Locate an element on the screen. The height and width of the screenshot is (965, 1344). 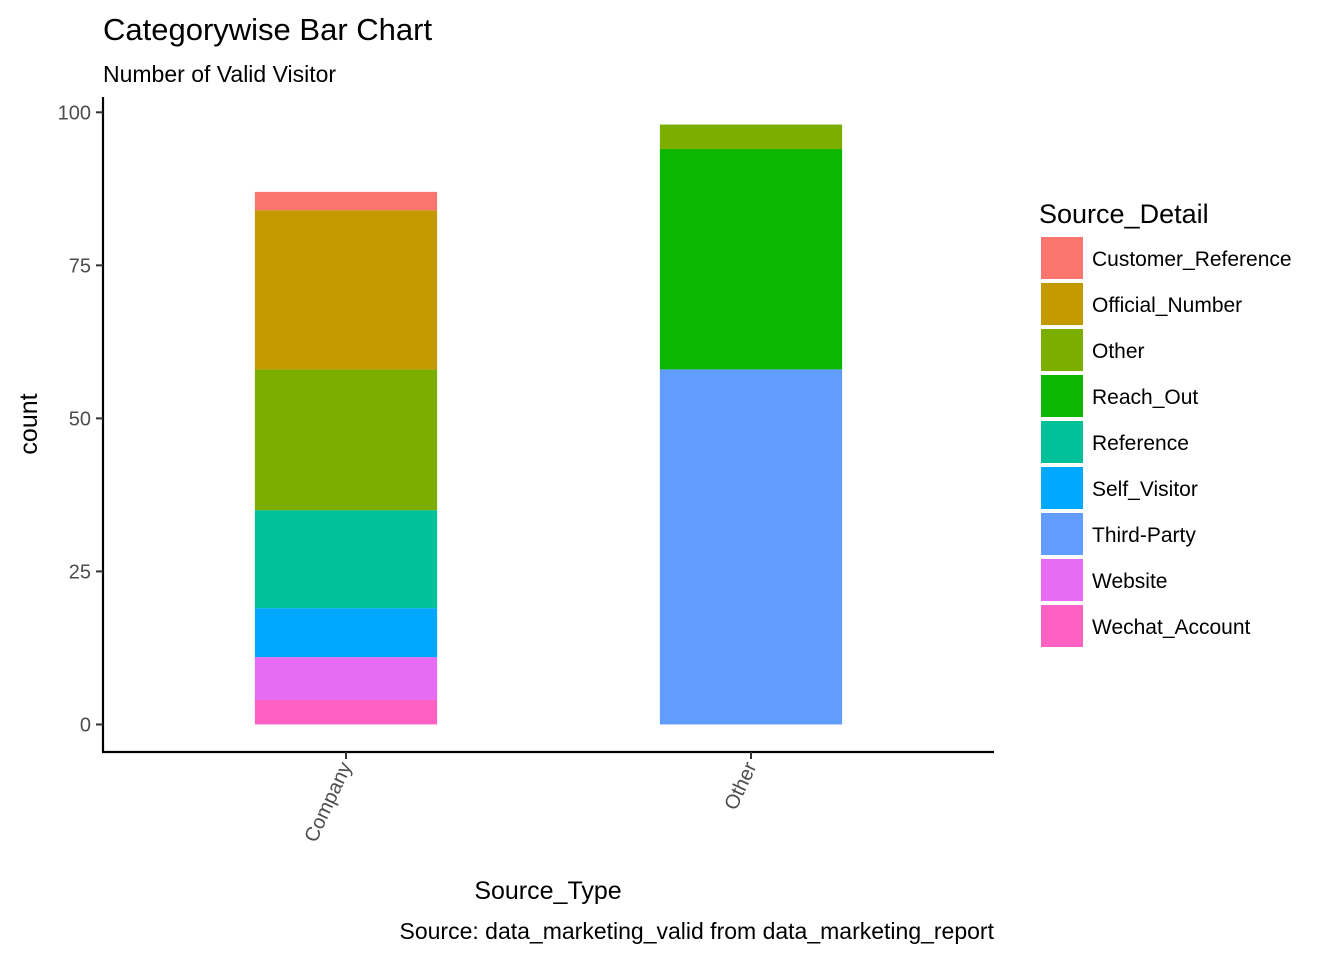
y-tick-label: 0 is located at coordinates (85, 725).